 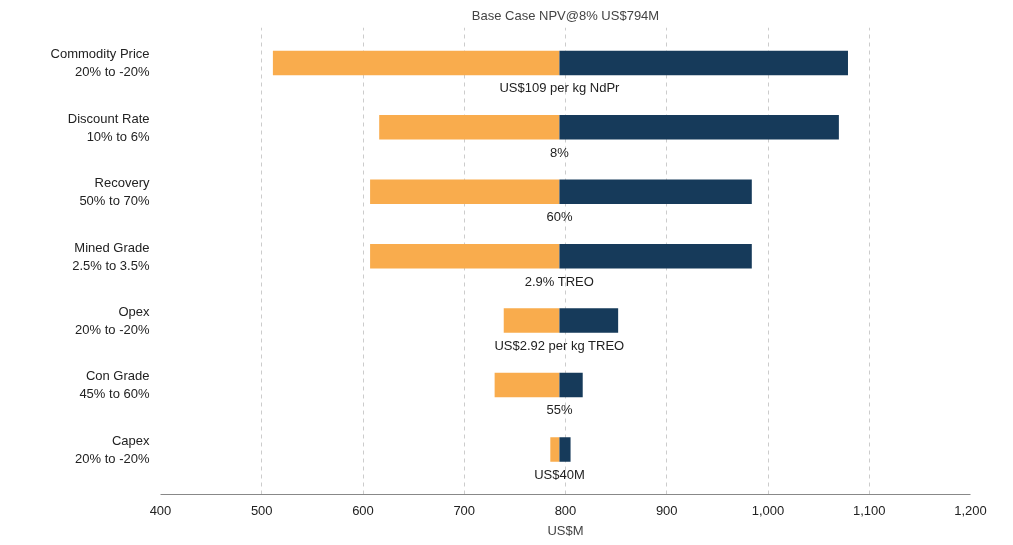 What do you see at coordinates (112, 321) in the screenshot?
I see `y-tick-label: Opex 20% to -20%` at bounding box center [112, 321].